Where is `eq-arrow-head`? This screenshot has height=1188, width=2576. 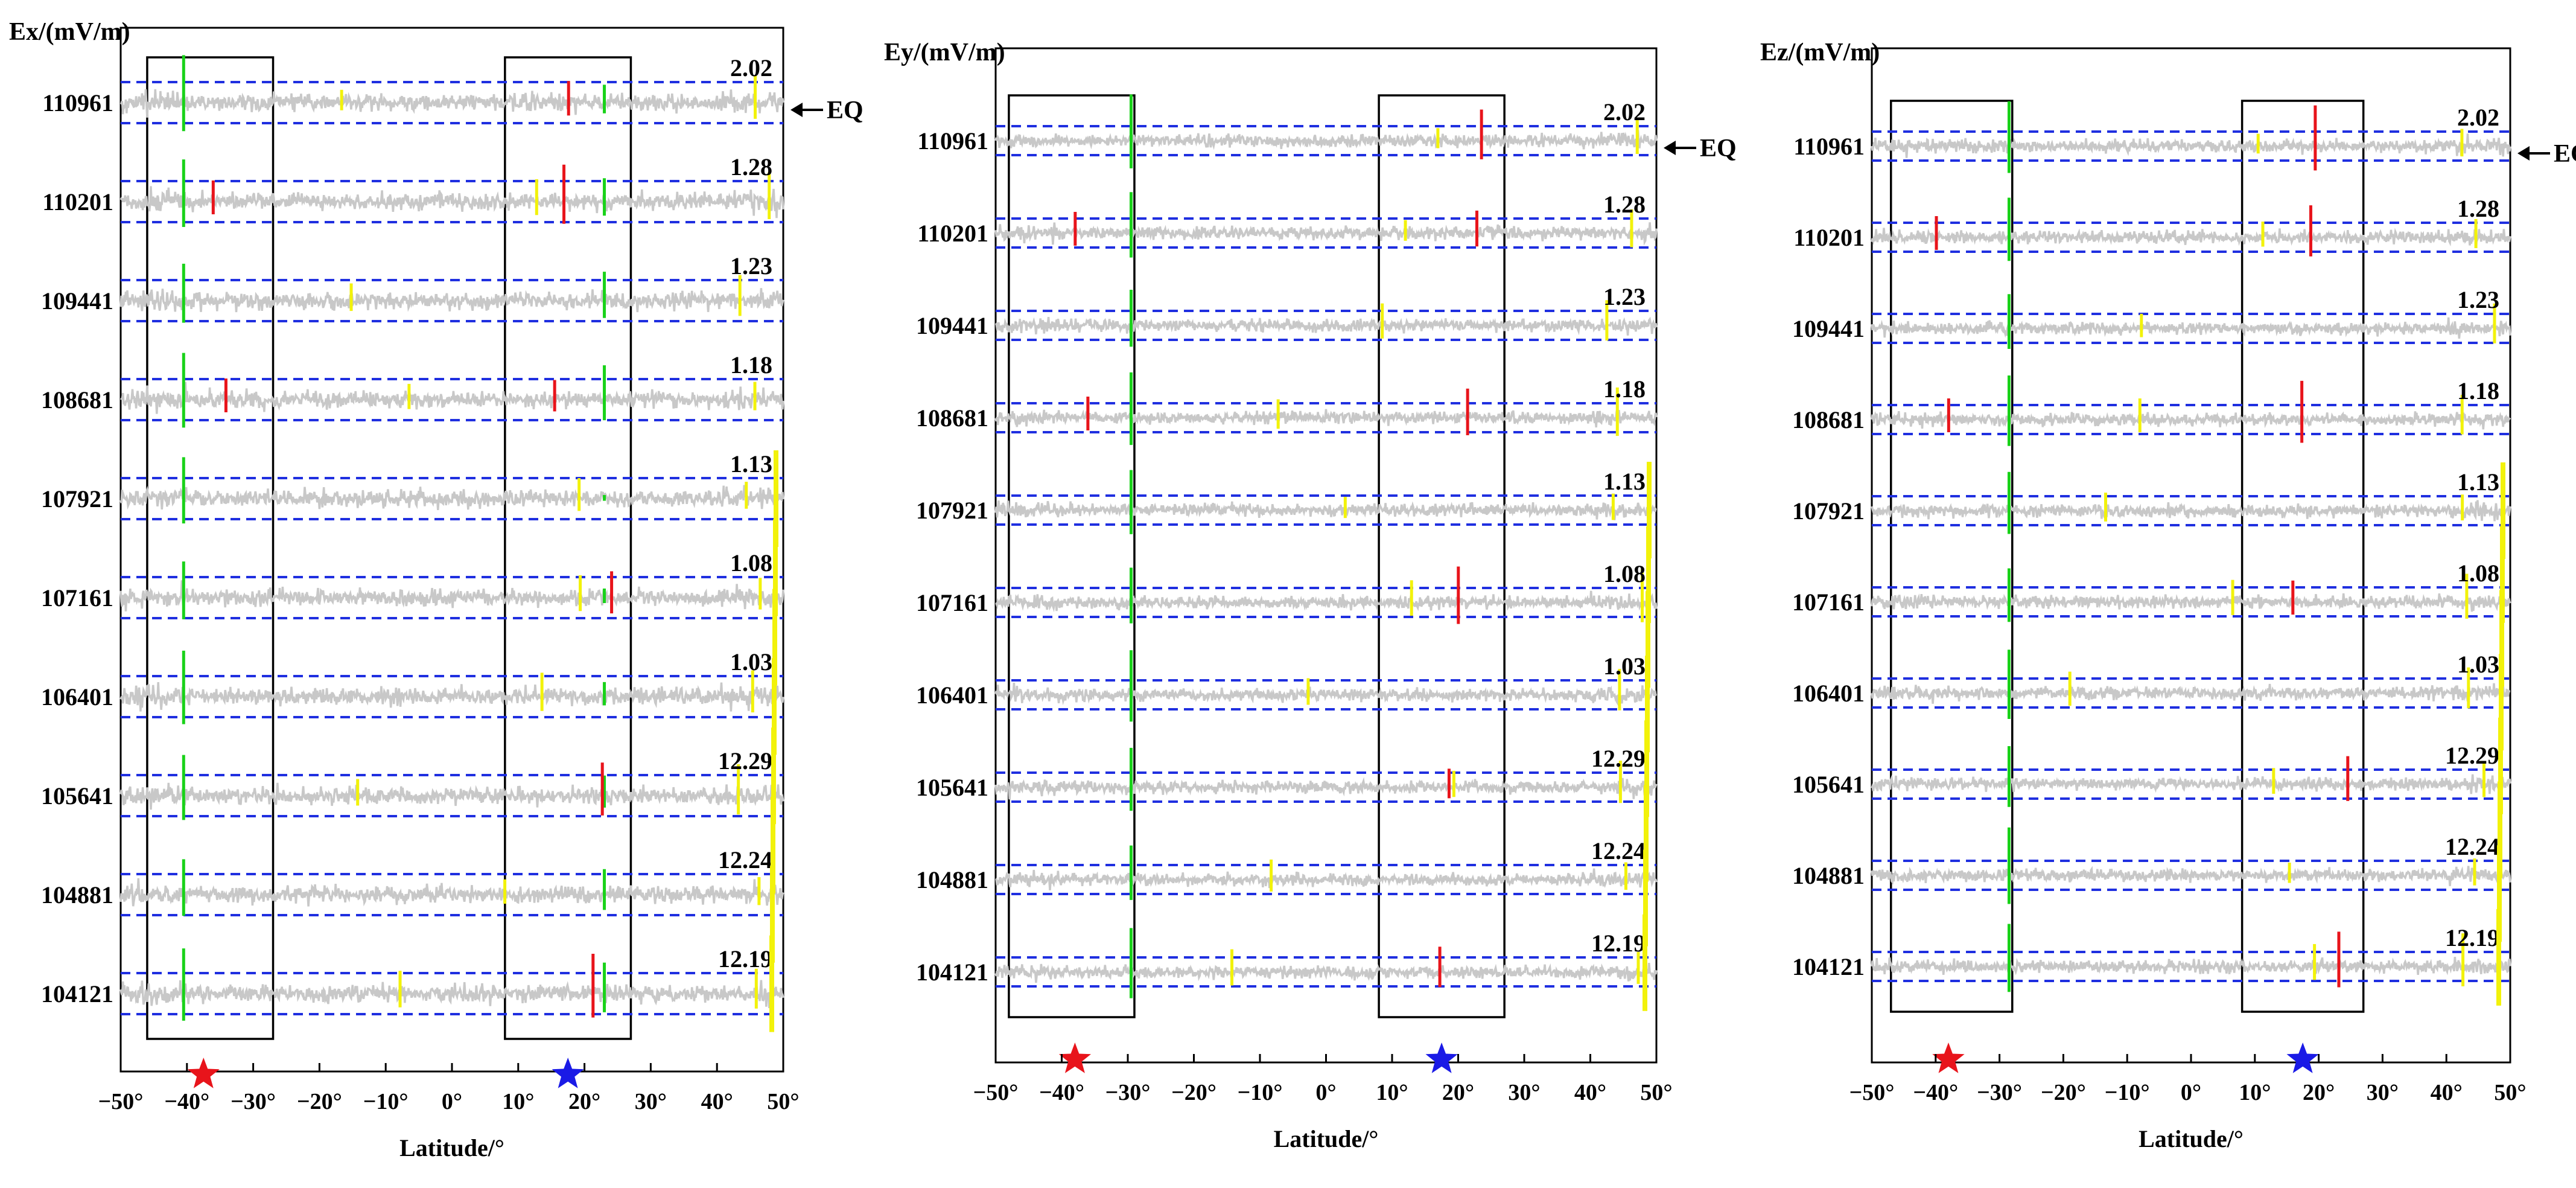
eq-arrow-head is located at coordinates (1670, 148).